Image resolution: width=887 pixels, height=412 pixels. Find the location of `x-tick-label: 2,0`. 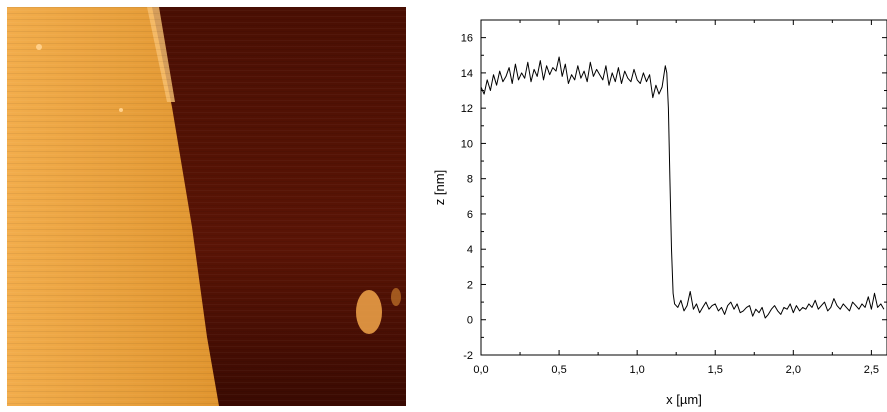

x-tick-label: 2,0 is located at coordinates (793, 370).